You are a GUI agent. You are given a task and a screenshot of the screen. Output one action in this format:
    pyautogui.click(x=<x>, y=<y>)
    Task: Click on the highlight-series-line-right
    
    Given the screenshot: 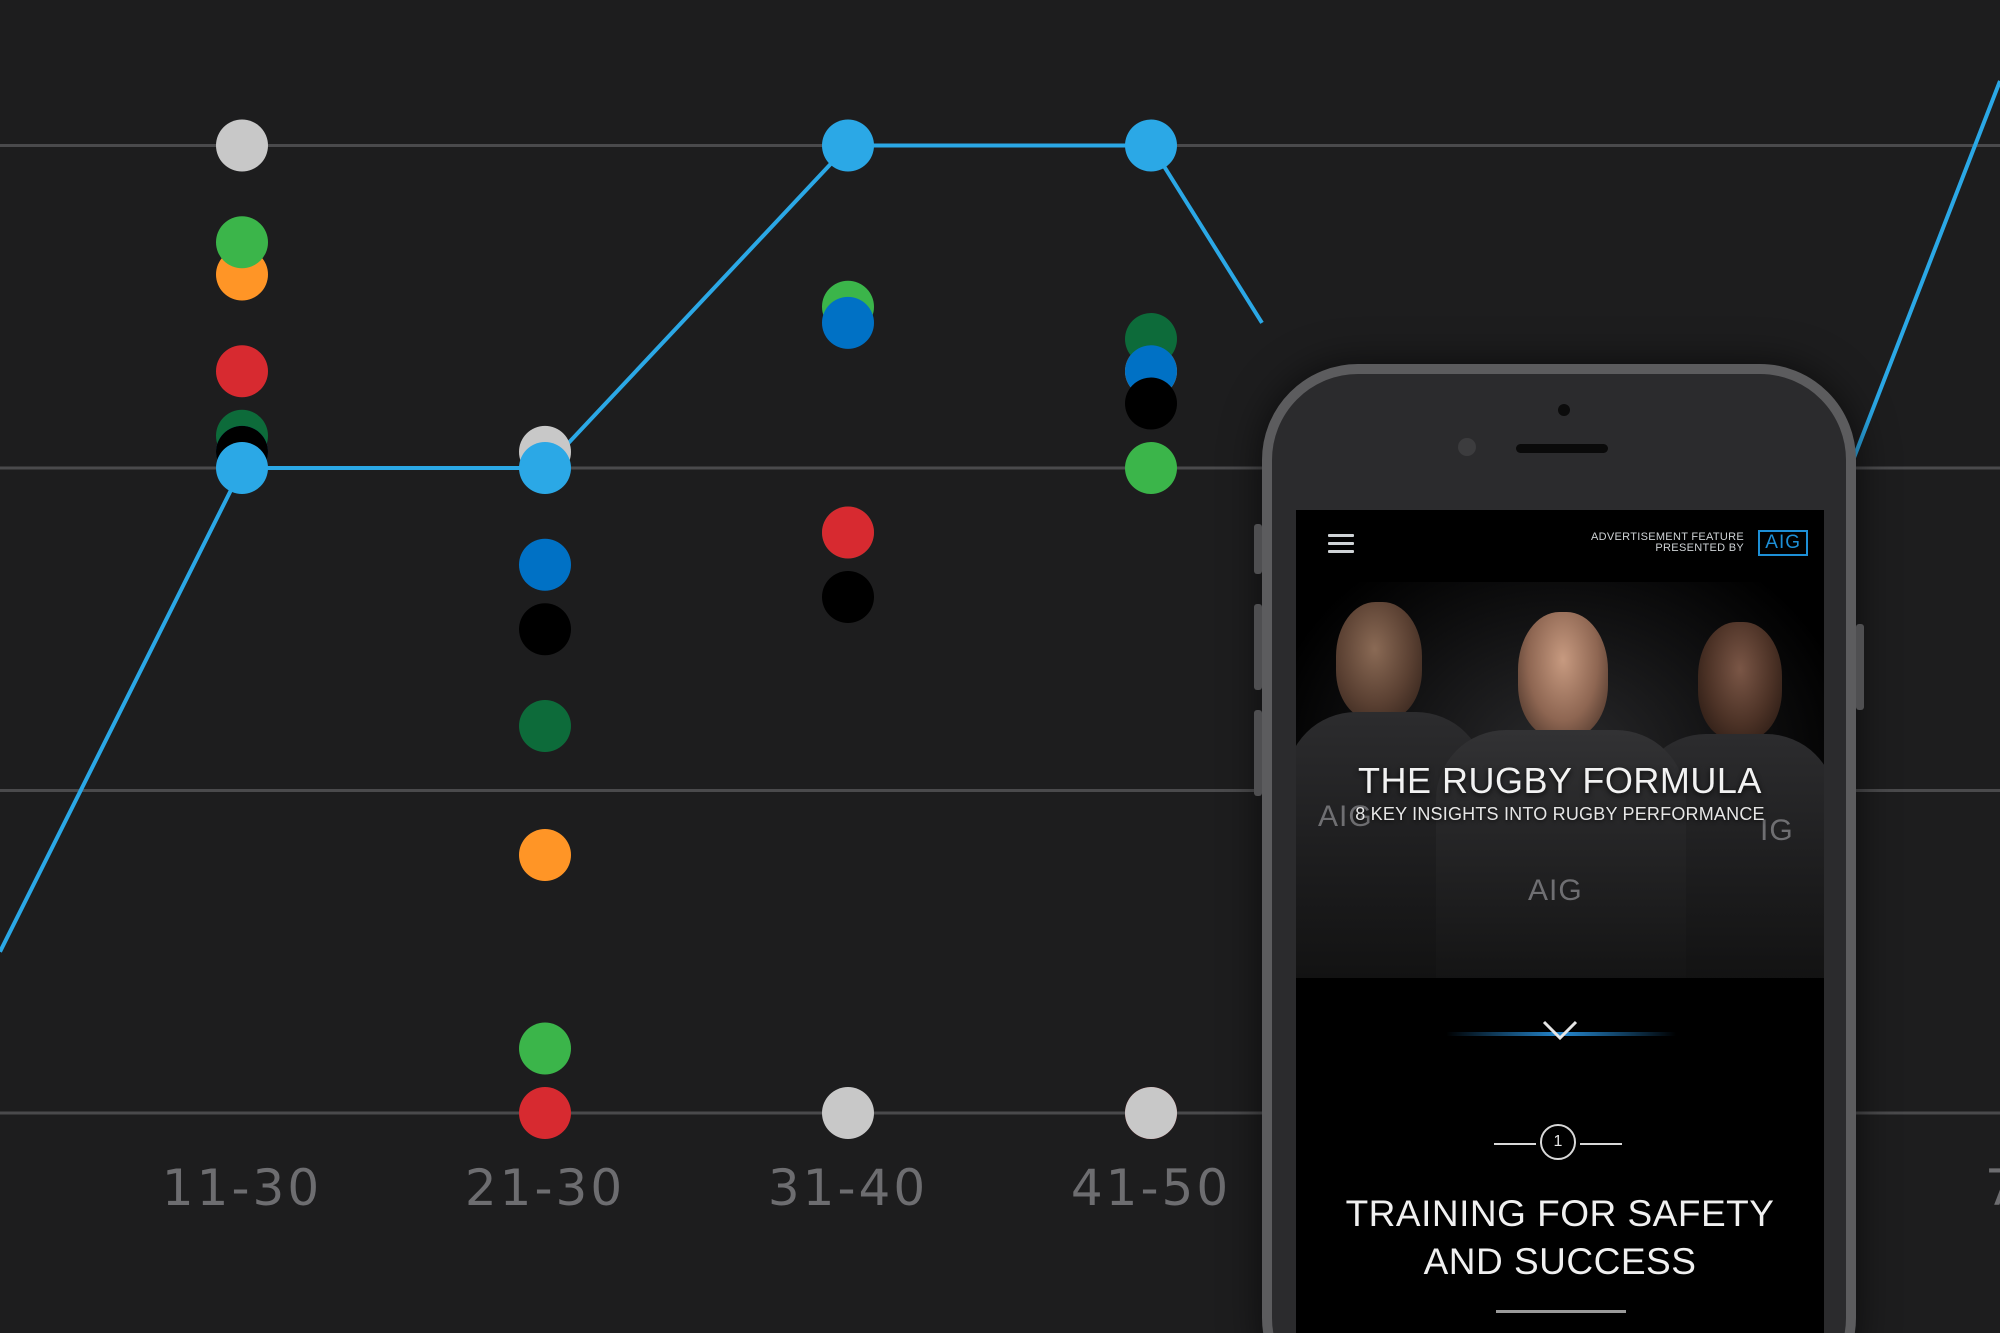 What is the action you would take?
    pyautogui.click(x=1924, y=274)
    